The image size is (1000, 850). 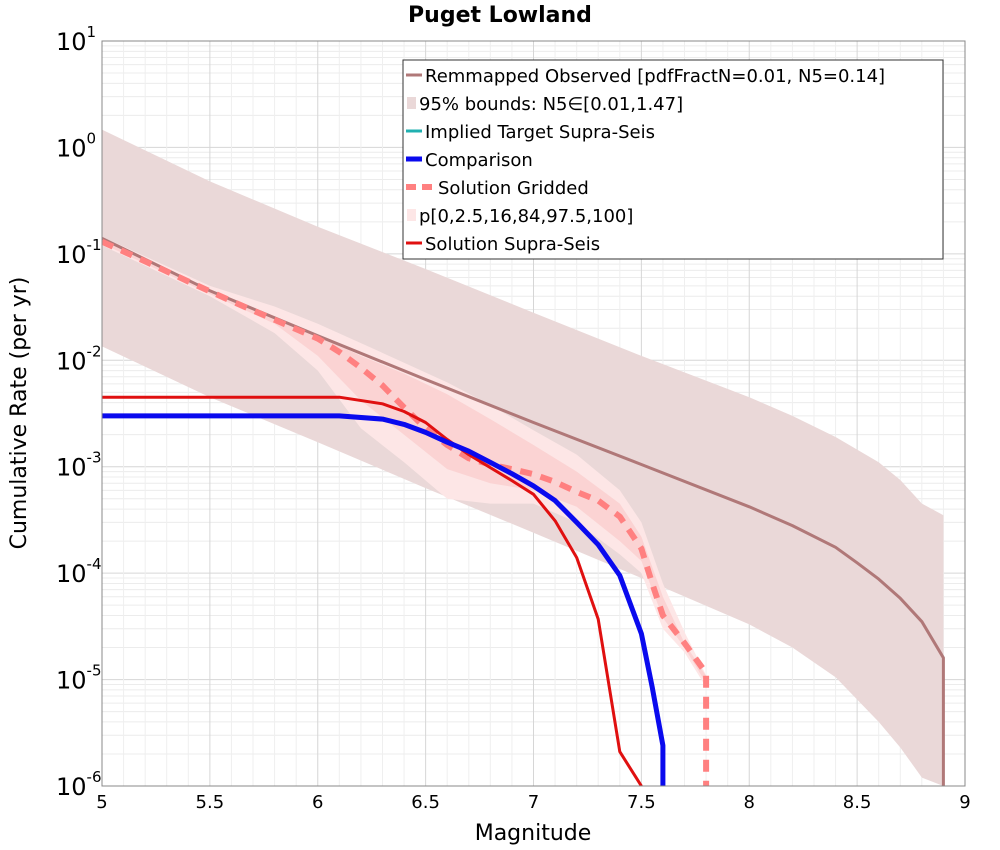 I want to click on x-tick-label: 5, so click(x=101, y=802).